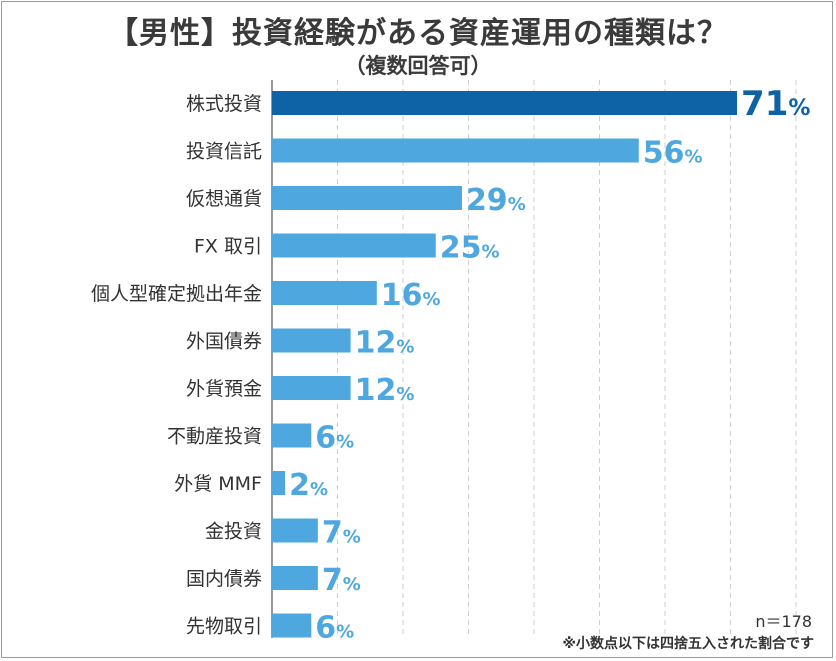 This screenshot has width=836, height=661. What do you see at coordinates (673, 153) in the screenshot?
I see `value-label: 56%` at bounding box center [673, 153].